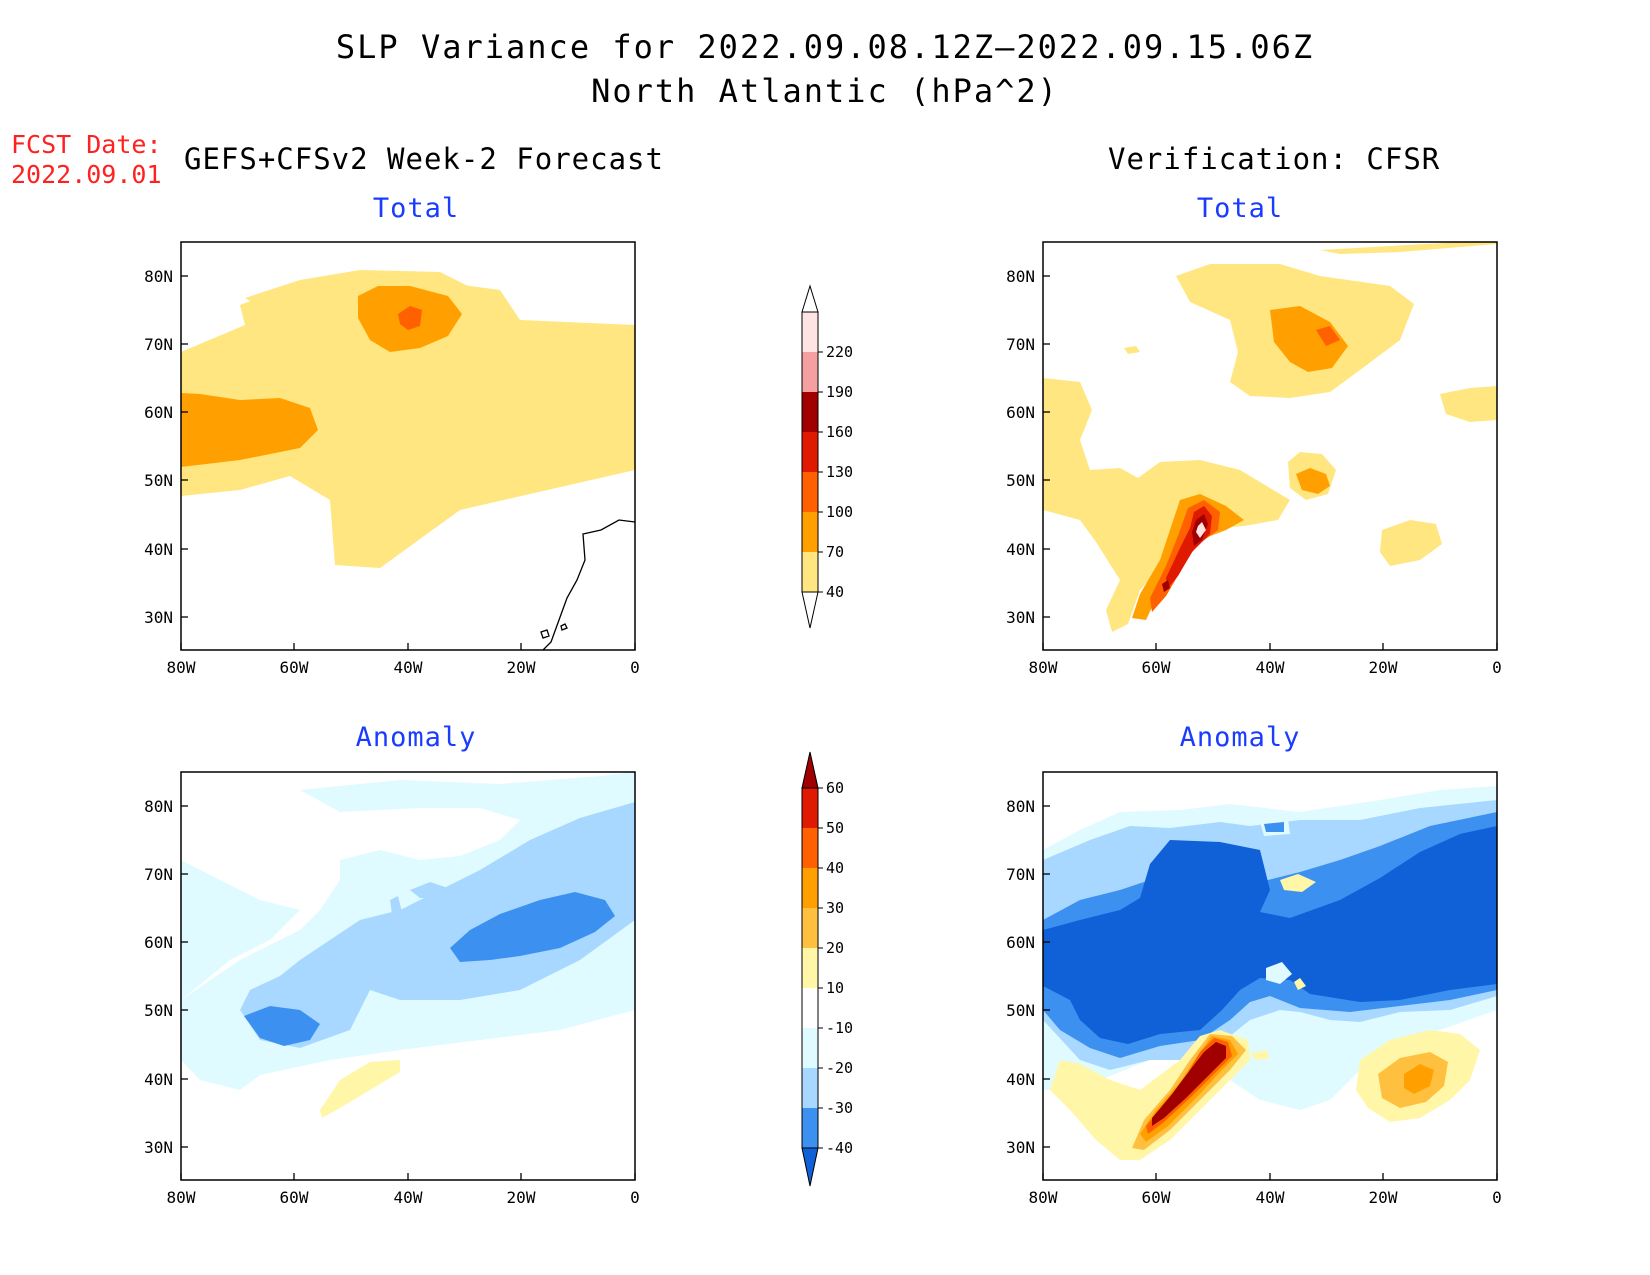 The height and width of the screenshot is (1275, 1650). Describe the element at coordinates (1274, 159) in the screenshot. I see `right-column-header: Verification: CFSR` at that location.